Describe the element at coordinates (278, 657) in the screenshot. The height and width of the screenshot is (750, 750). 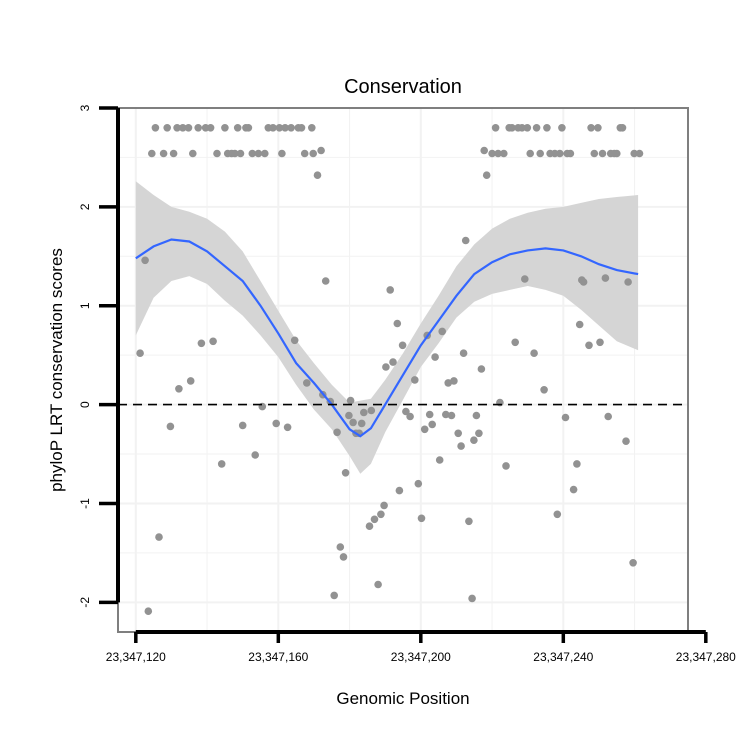
I see `x-tick-label: 23,347,160` at that location.